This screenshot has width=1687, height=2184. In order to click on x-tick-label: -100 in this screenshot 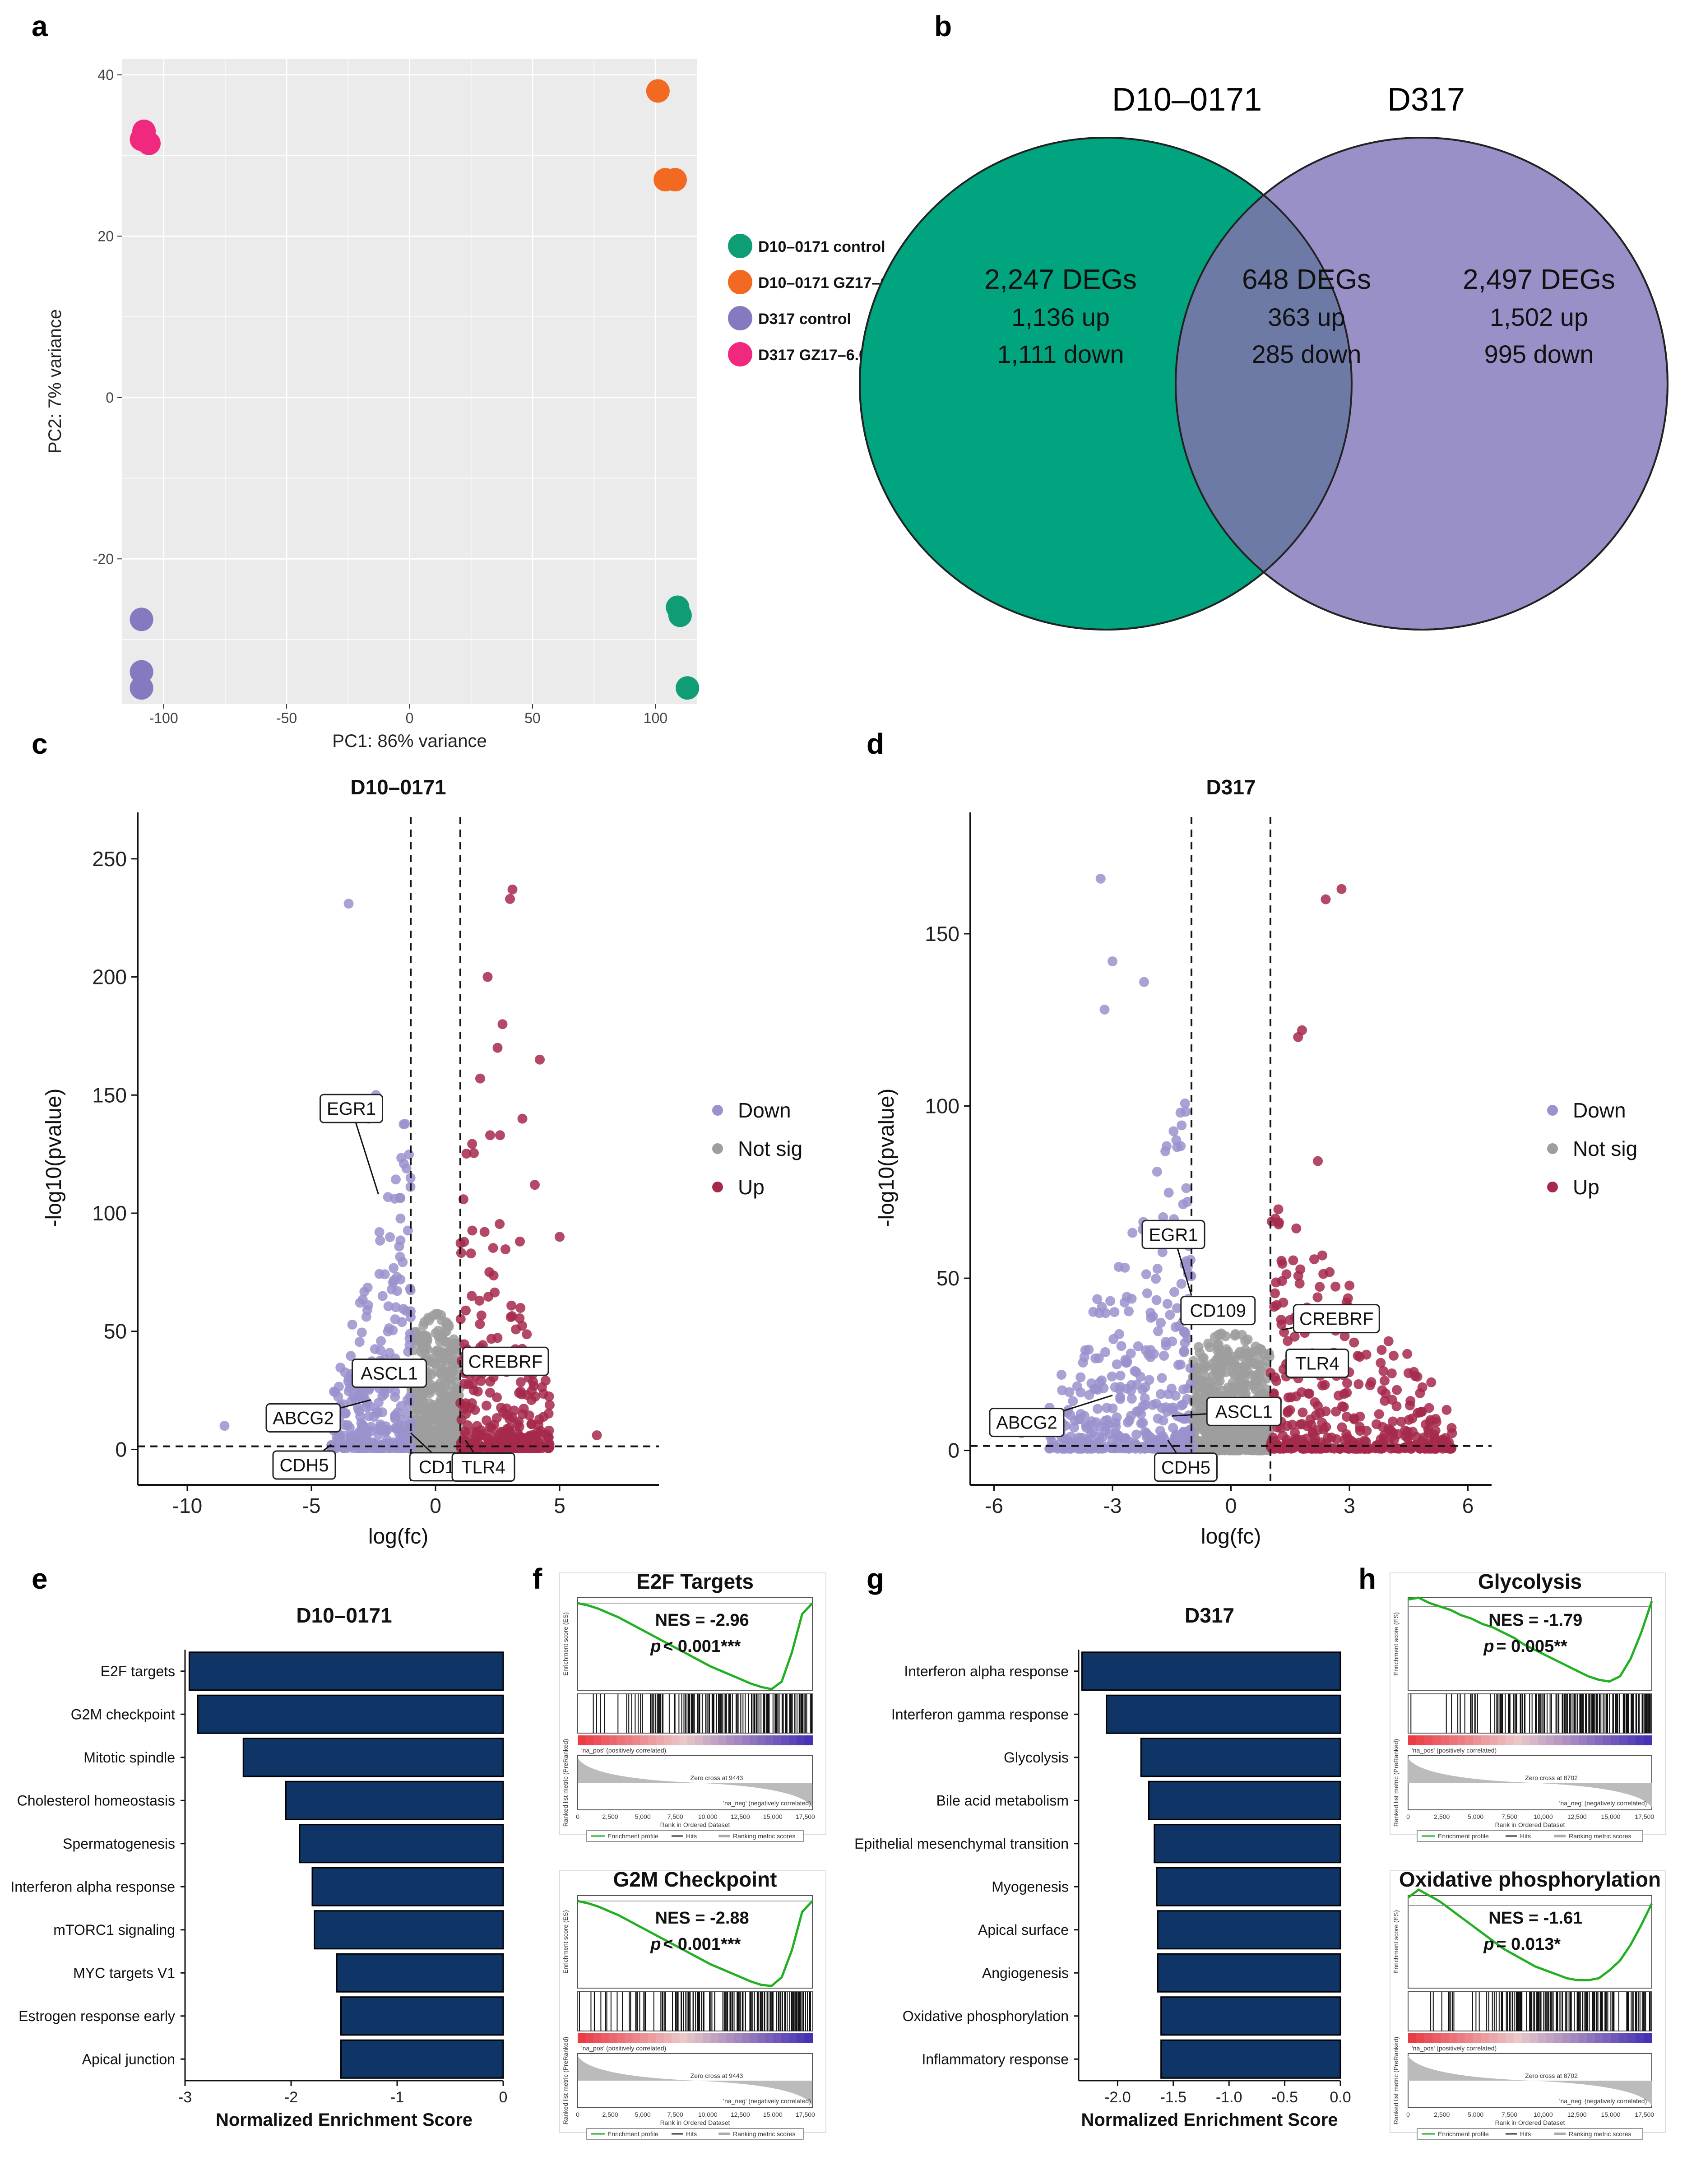, I will do `click(163, 718)`.